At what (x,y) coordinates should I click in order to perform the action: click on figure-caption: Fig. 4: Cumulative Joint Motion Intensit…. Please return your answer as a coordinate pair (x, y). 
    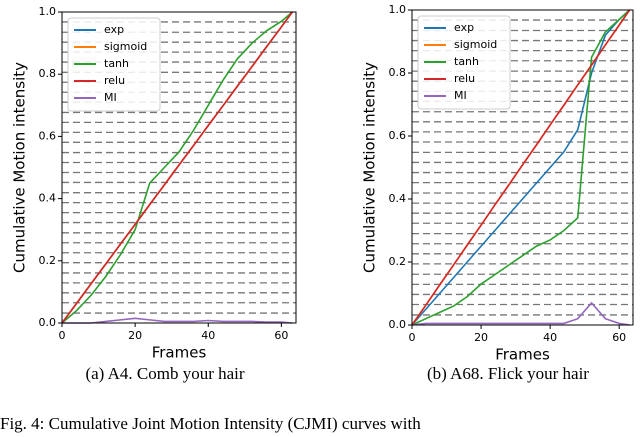
    Looking at the image, I should click on (210, 423).